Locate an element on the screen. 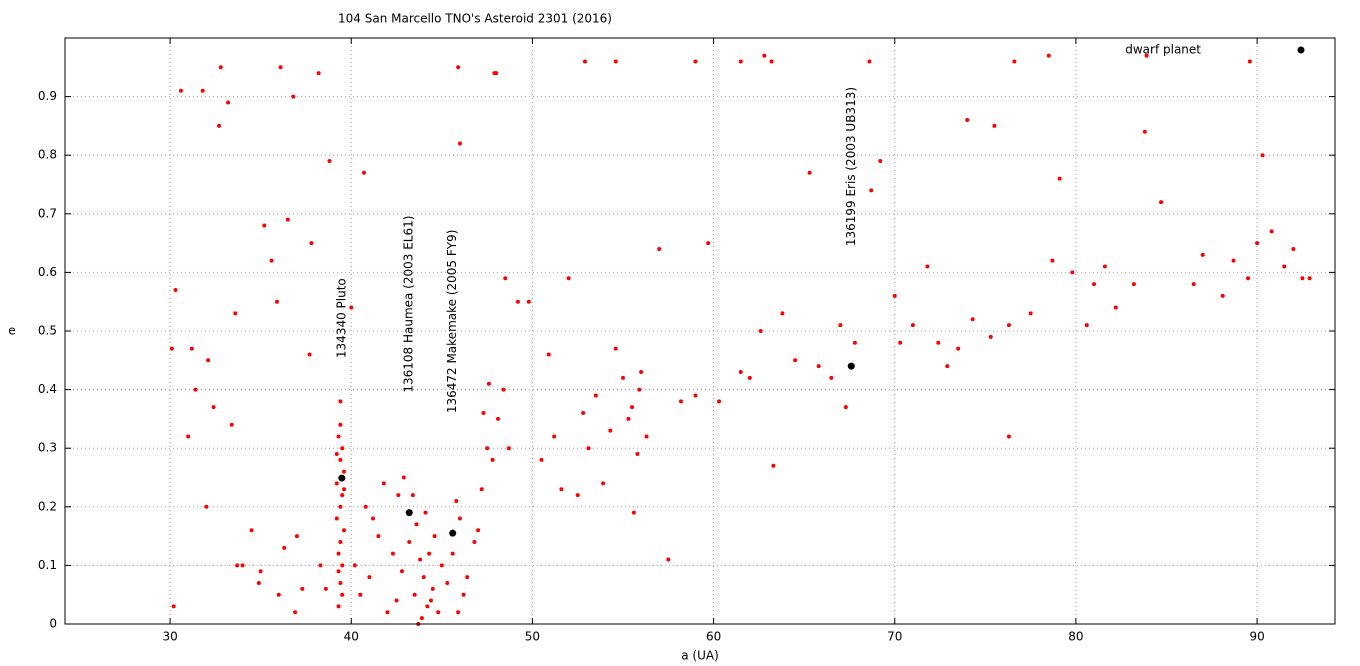 This screenshot has width=1360, height=666. y-axis-label: e is located at coordinates (11, 331).